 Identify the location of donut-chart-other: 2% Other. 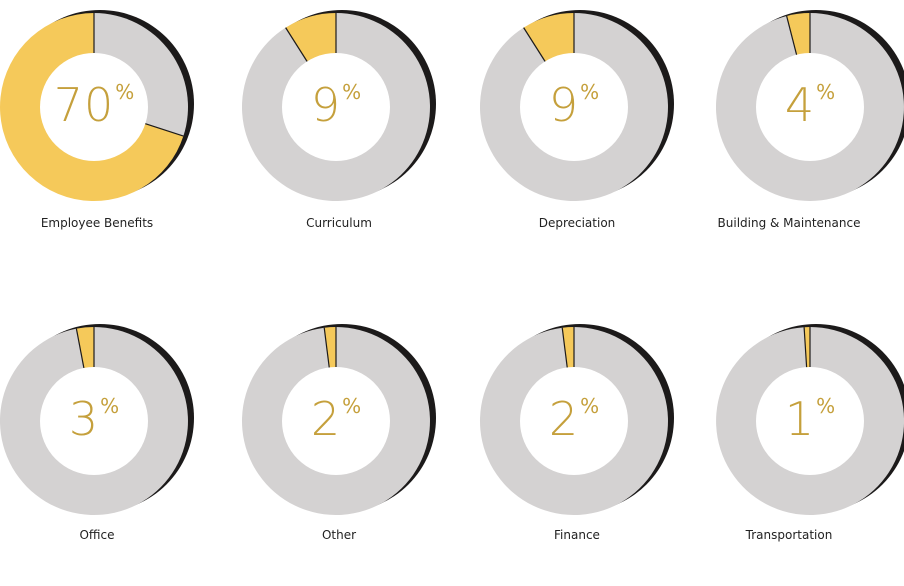
(354, 450).